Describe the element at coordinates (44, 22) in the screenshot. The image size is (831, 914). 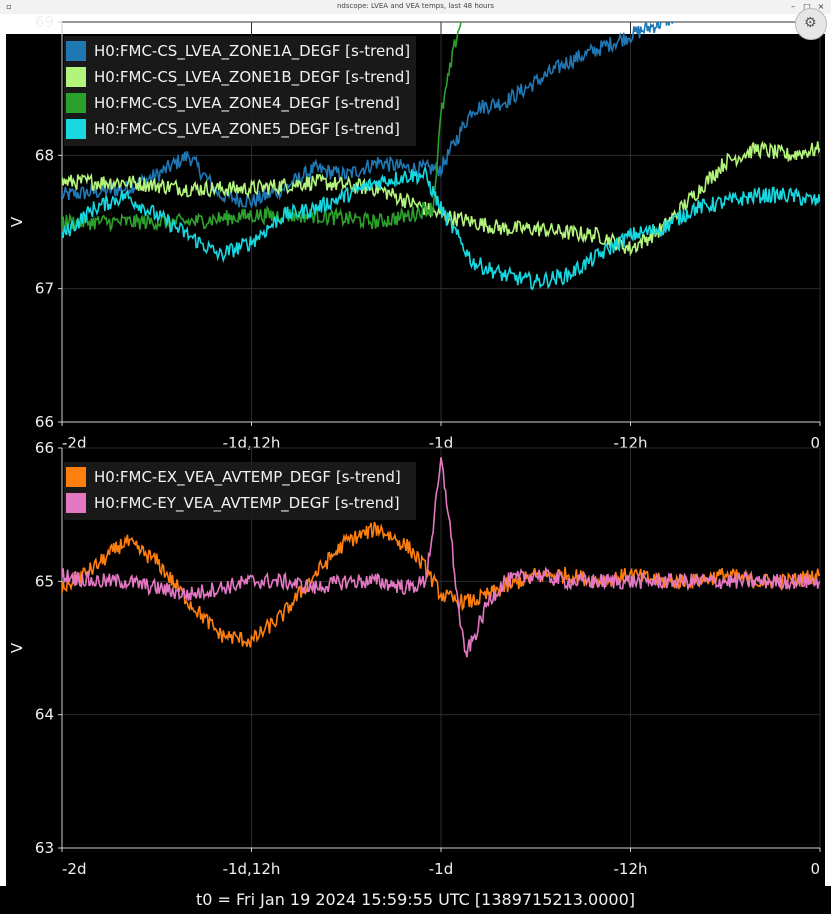
I see `y-tick-label: 69` at that location.